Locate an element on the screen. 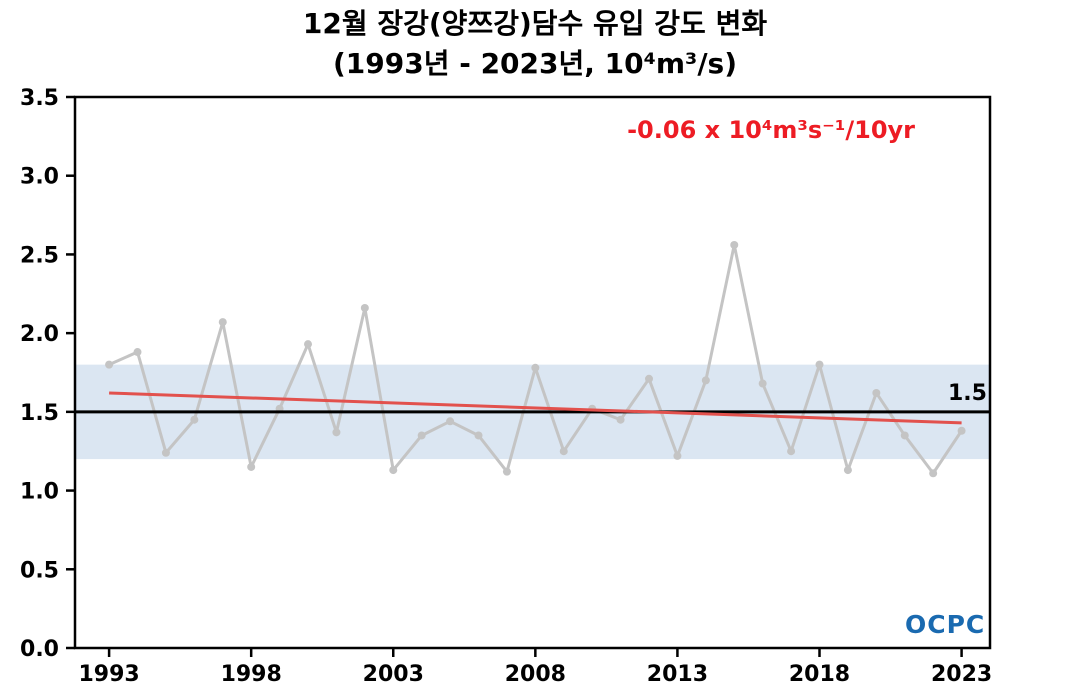 The width and height of the screenshot is (1070, 700). y-tick-label: 1.5 is located at coordinates (39, 413).